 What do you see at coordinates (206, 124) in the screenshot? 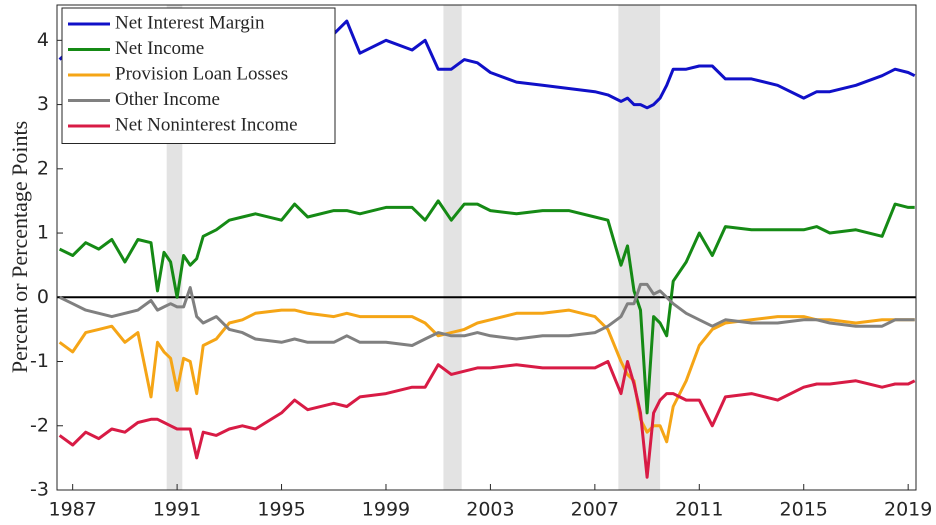
I see `legend-label: Net Noninterest Income` at bounding box center [206, 124].